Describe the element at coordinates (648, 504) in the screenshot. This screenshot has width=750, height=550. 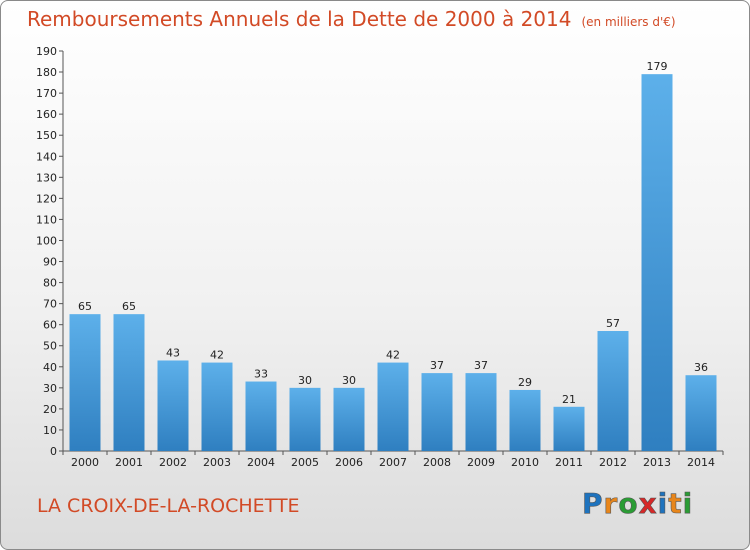
I see `logo-letter: x` at that location.